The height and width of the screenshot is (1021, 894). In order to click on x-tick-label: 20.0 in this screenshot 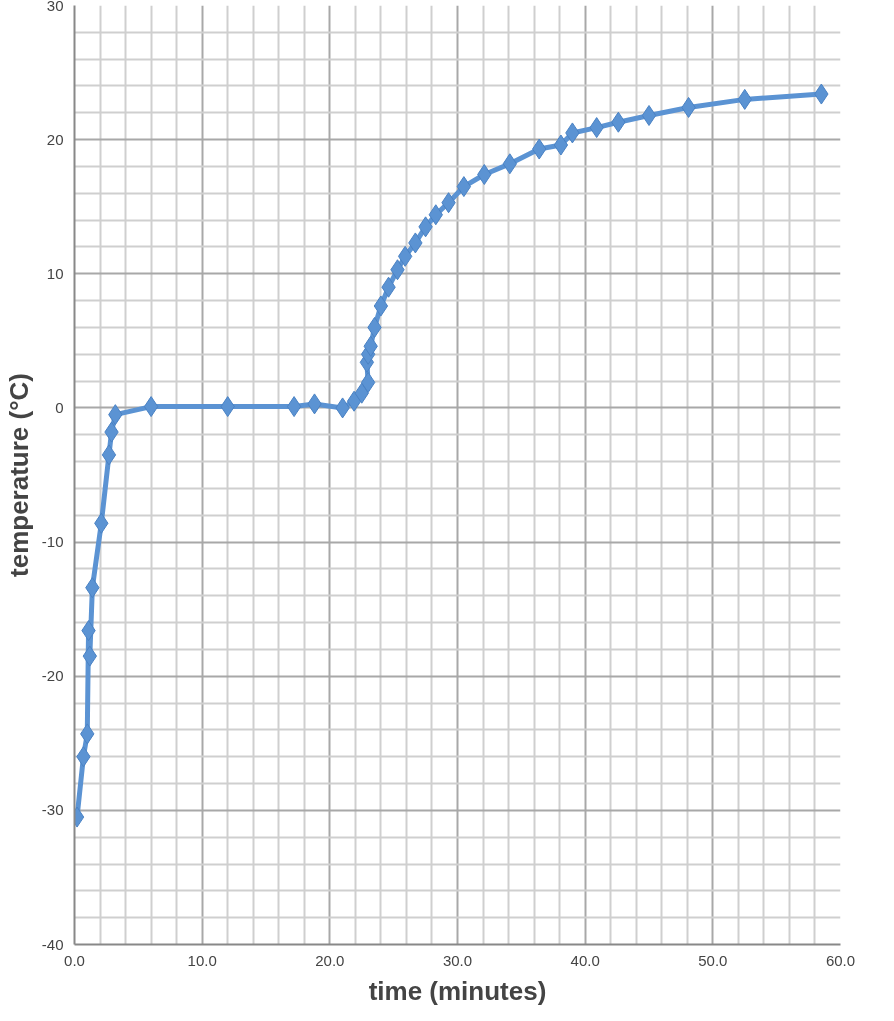, I will do `click(330, 960)`.